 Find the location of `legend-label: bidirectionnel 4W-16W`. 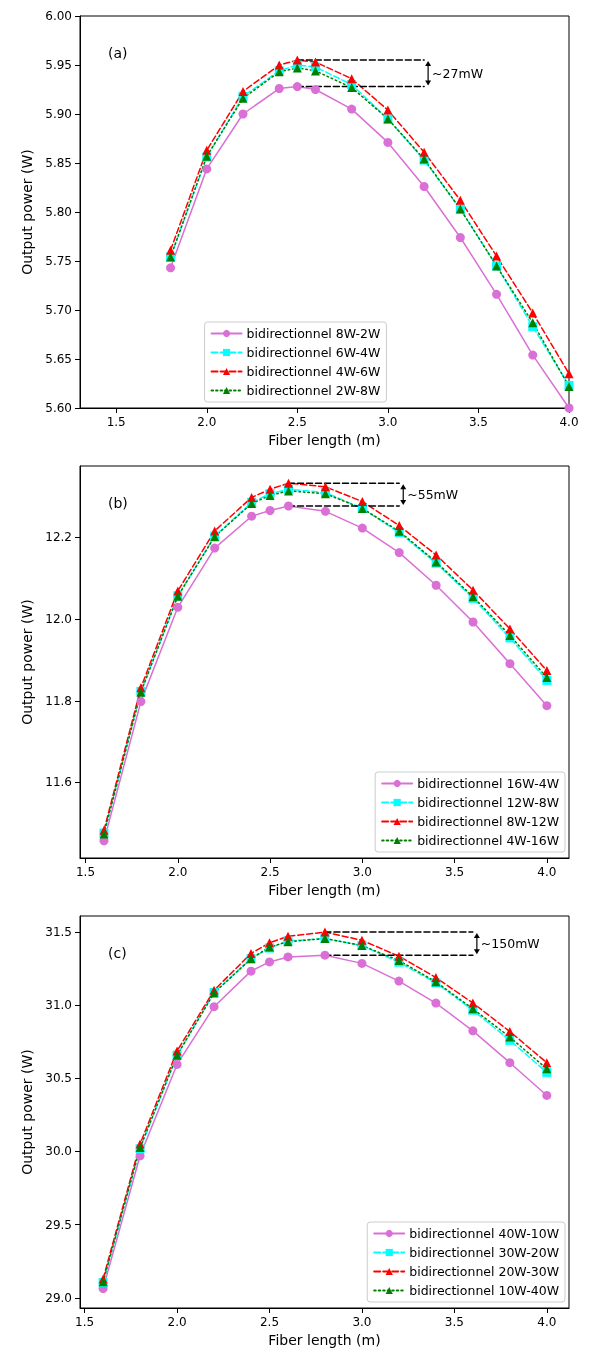

legend-label: bidirectionnel 4W-16W is located at coordinates (488, 840).